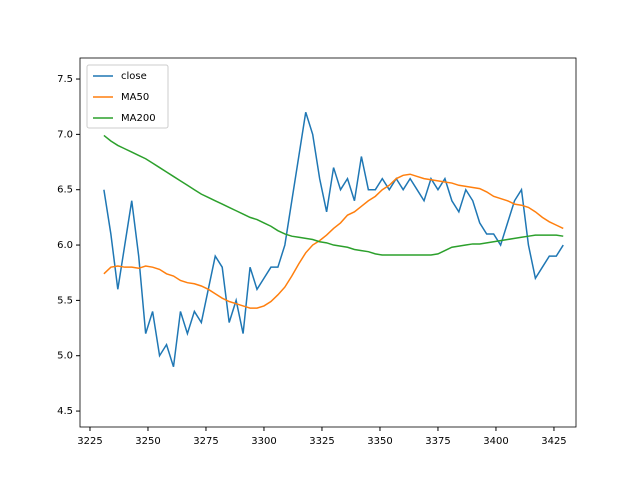 The image size is (640, 484). What do you see at coordinates (135, 97) in the screenshot?
I see `legend-label: MA50` at bounding box center [135, 97].